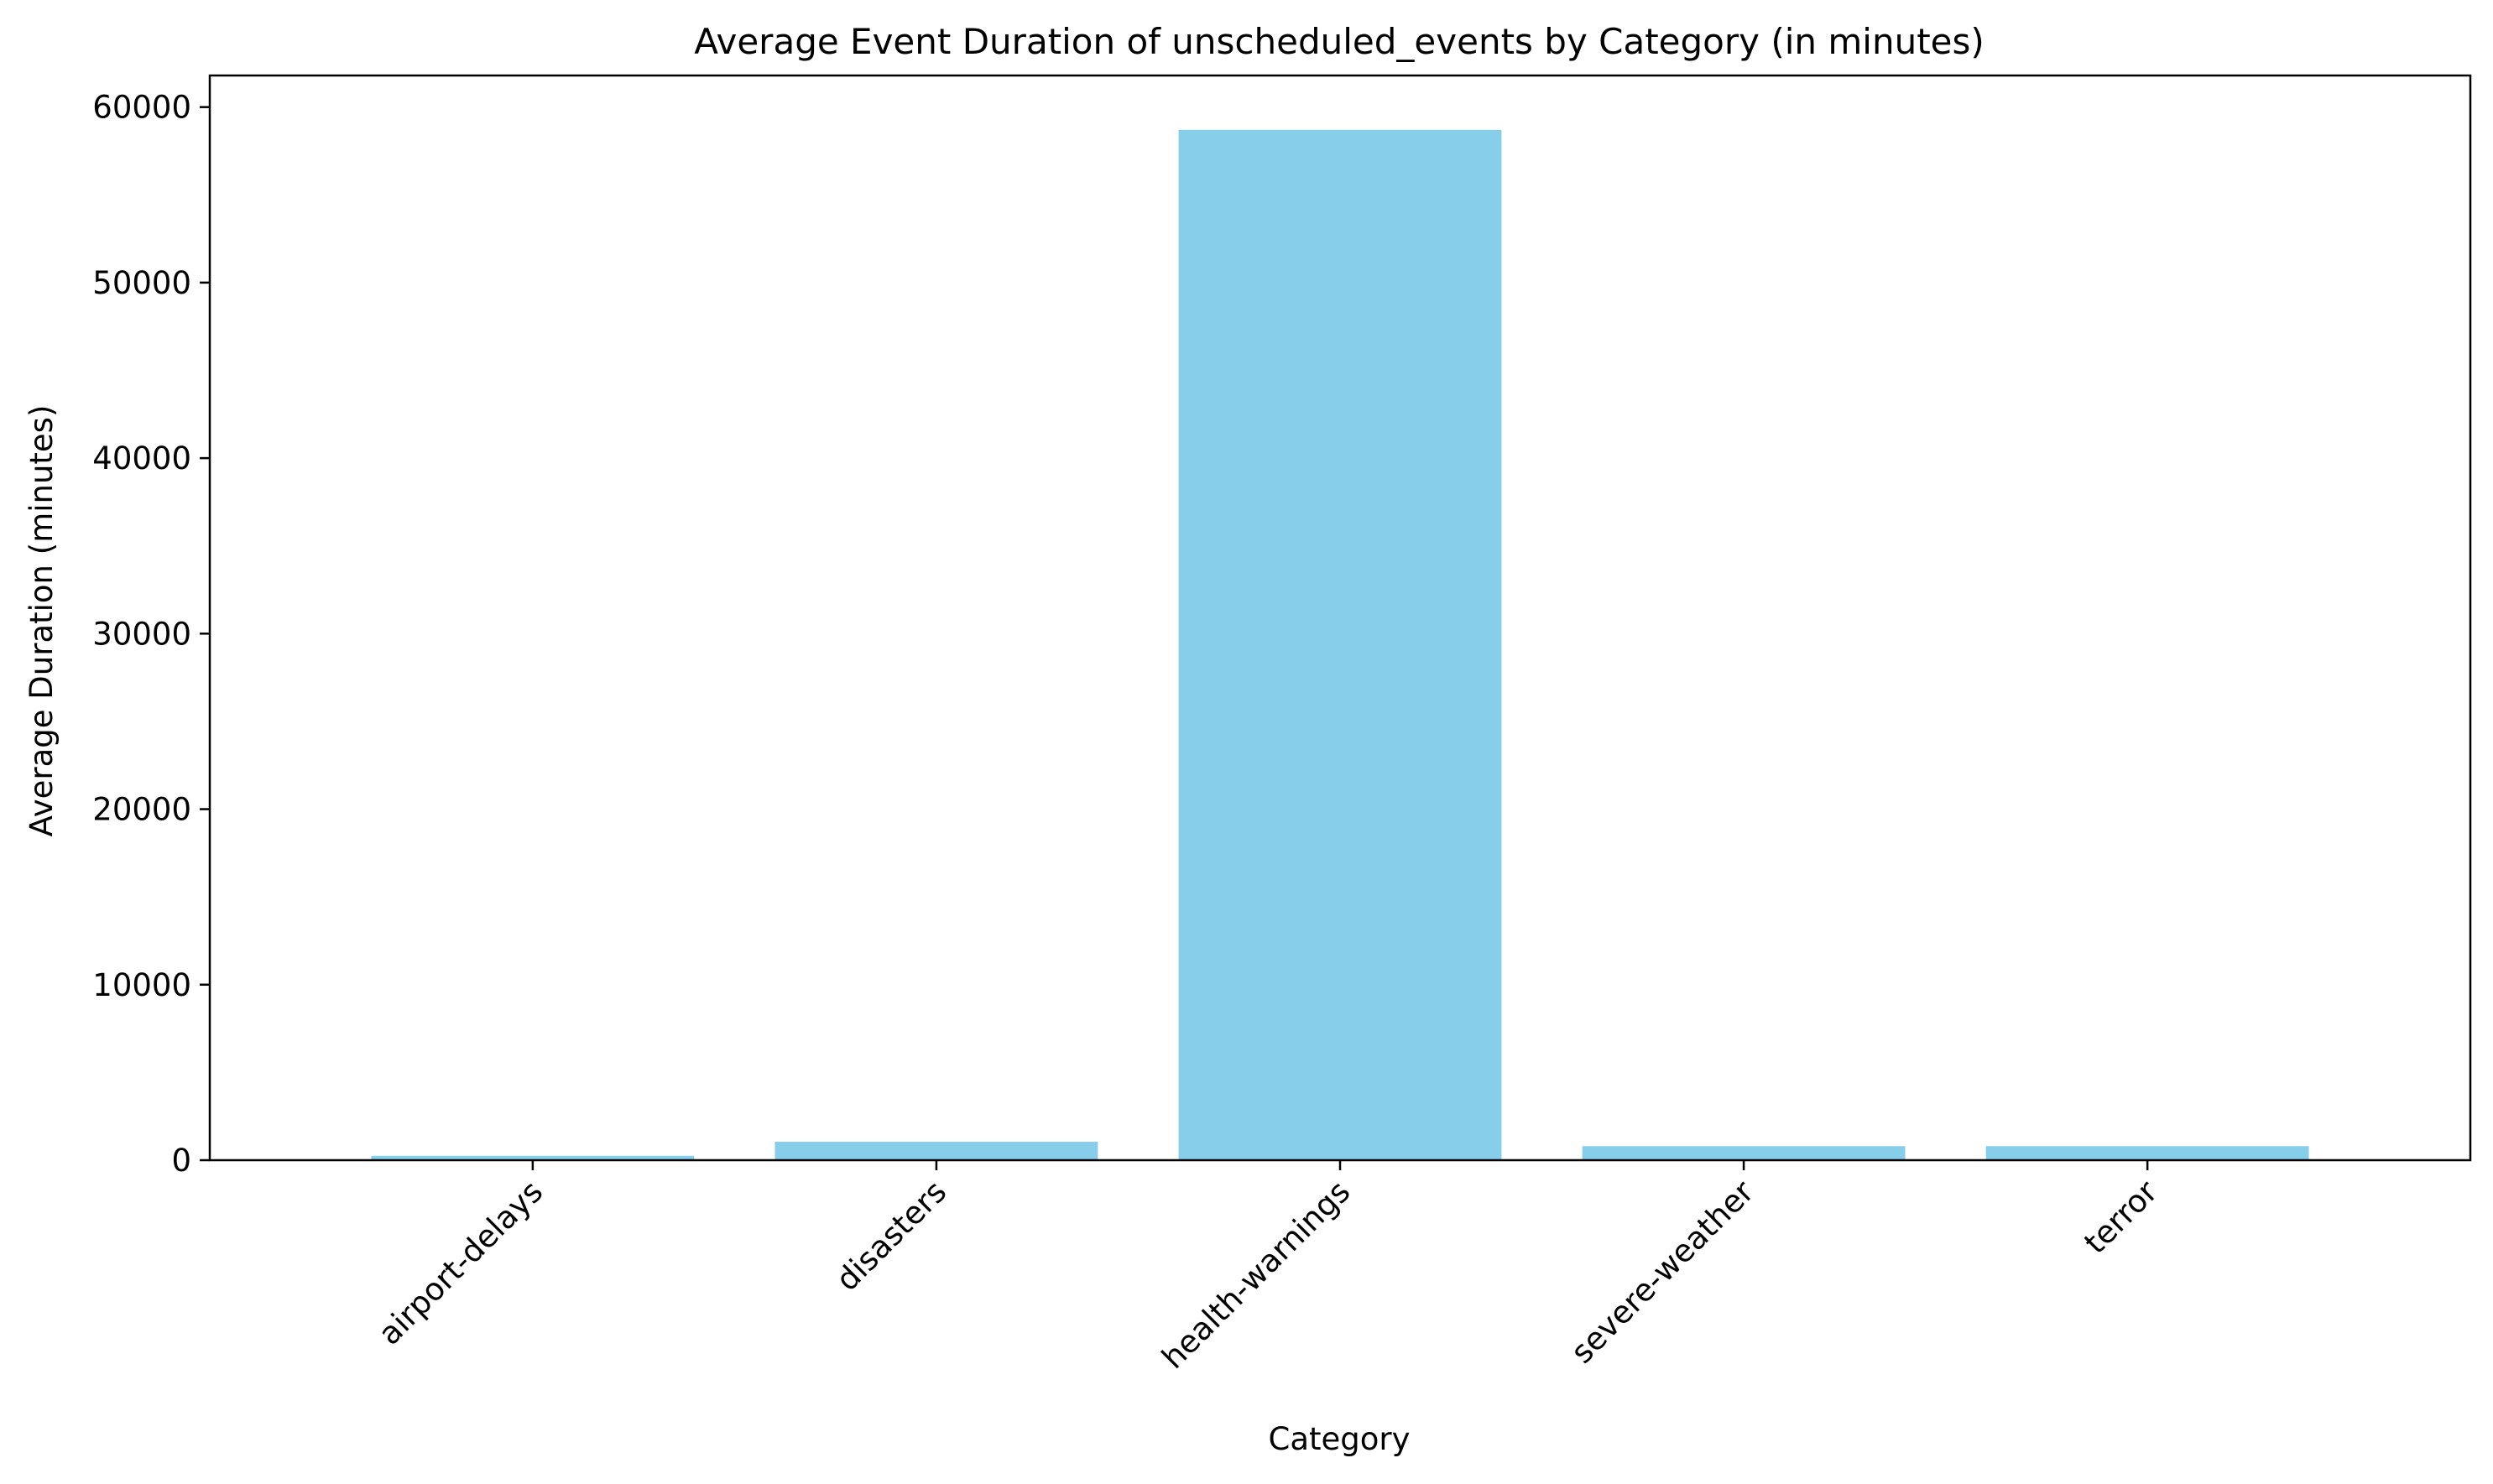  I want to click on y-tick-label: 30000, so click(141, 634).